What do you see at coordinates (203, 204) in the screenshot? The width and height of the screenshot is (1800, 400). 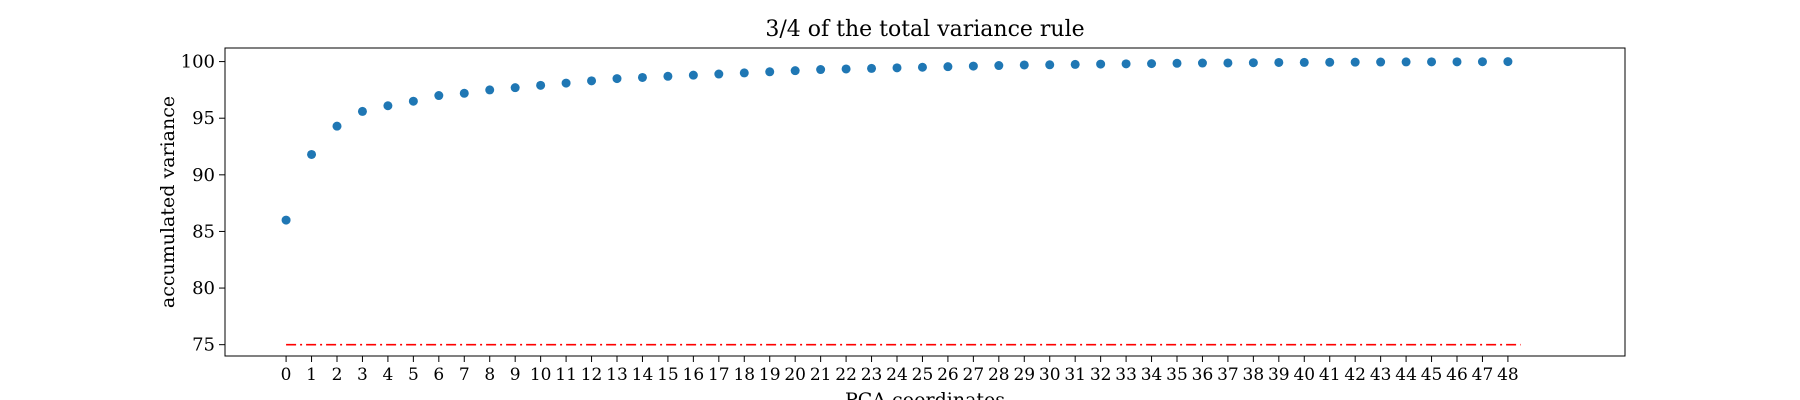 I see `y-axis: 75 80 85 90 95 100` at bounding box center [203, 204].